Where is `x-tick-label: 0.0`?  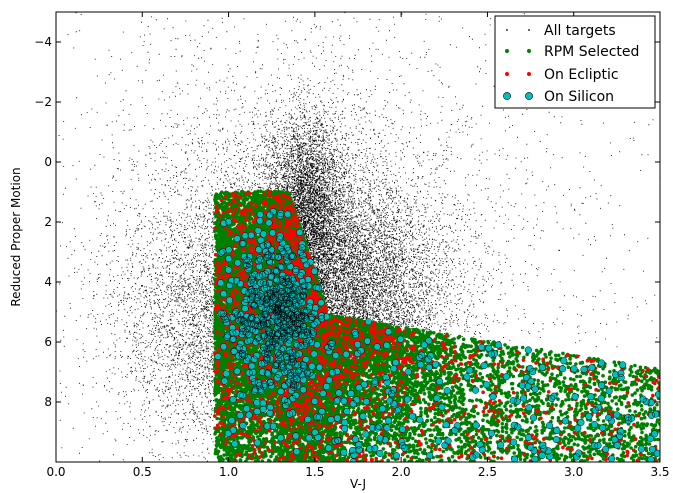
x-tick-label: 0.0 is located at coordinates (55, 472).